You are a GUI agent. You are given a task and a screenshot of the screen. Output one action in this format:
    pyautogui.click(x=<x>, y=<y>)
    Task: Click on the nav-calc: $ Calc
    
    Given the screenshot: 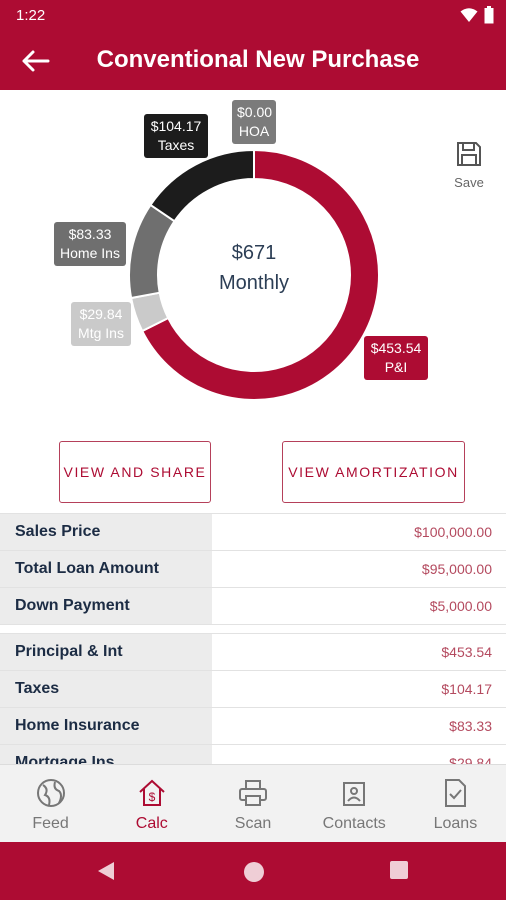 What is the action you would take?
    pyautogui.click(x=151, y=803)
    